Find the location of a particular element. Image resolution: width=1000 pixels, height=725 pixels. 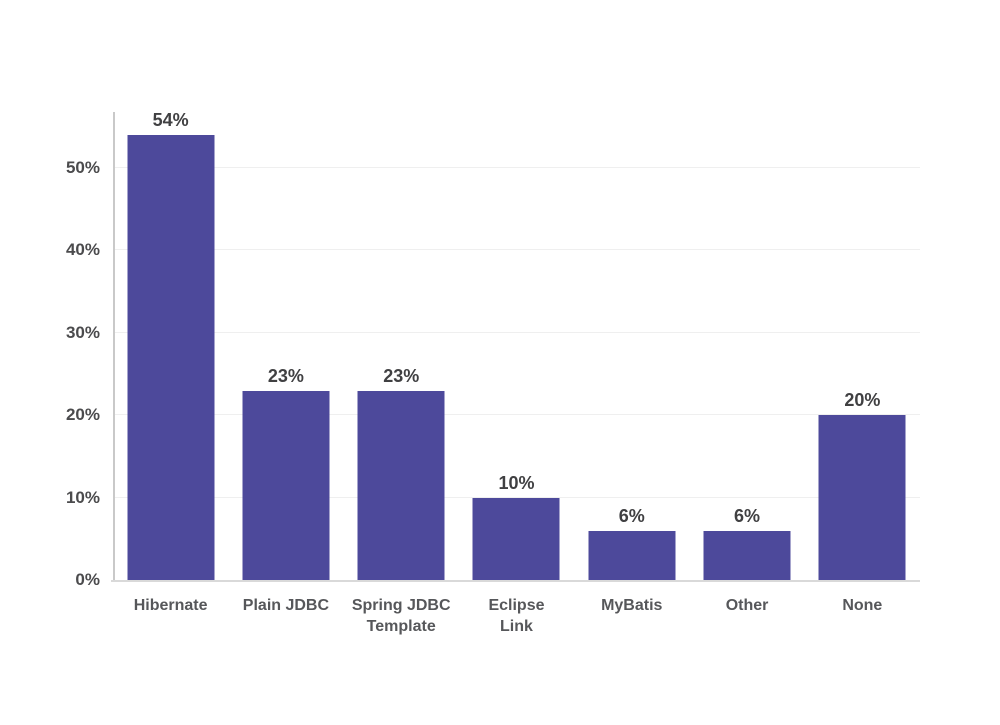

bar-value-label: 20% is located at coordinates (862, 400).